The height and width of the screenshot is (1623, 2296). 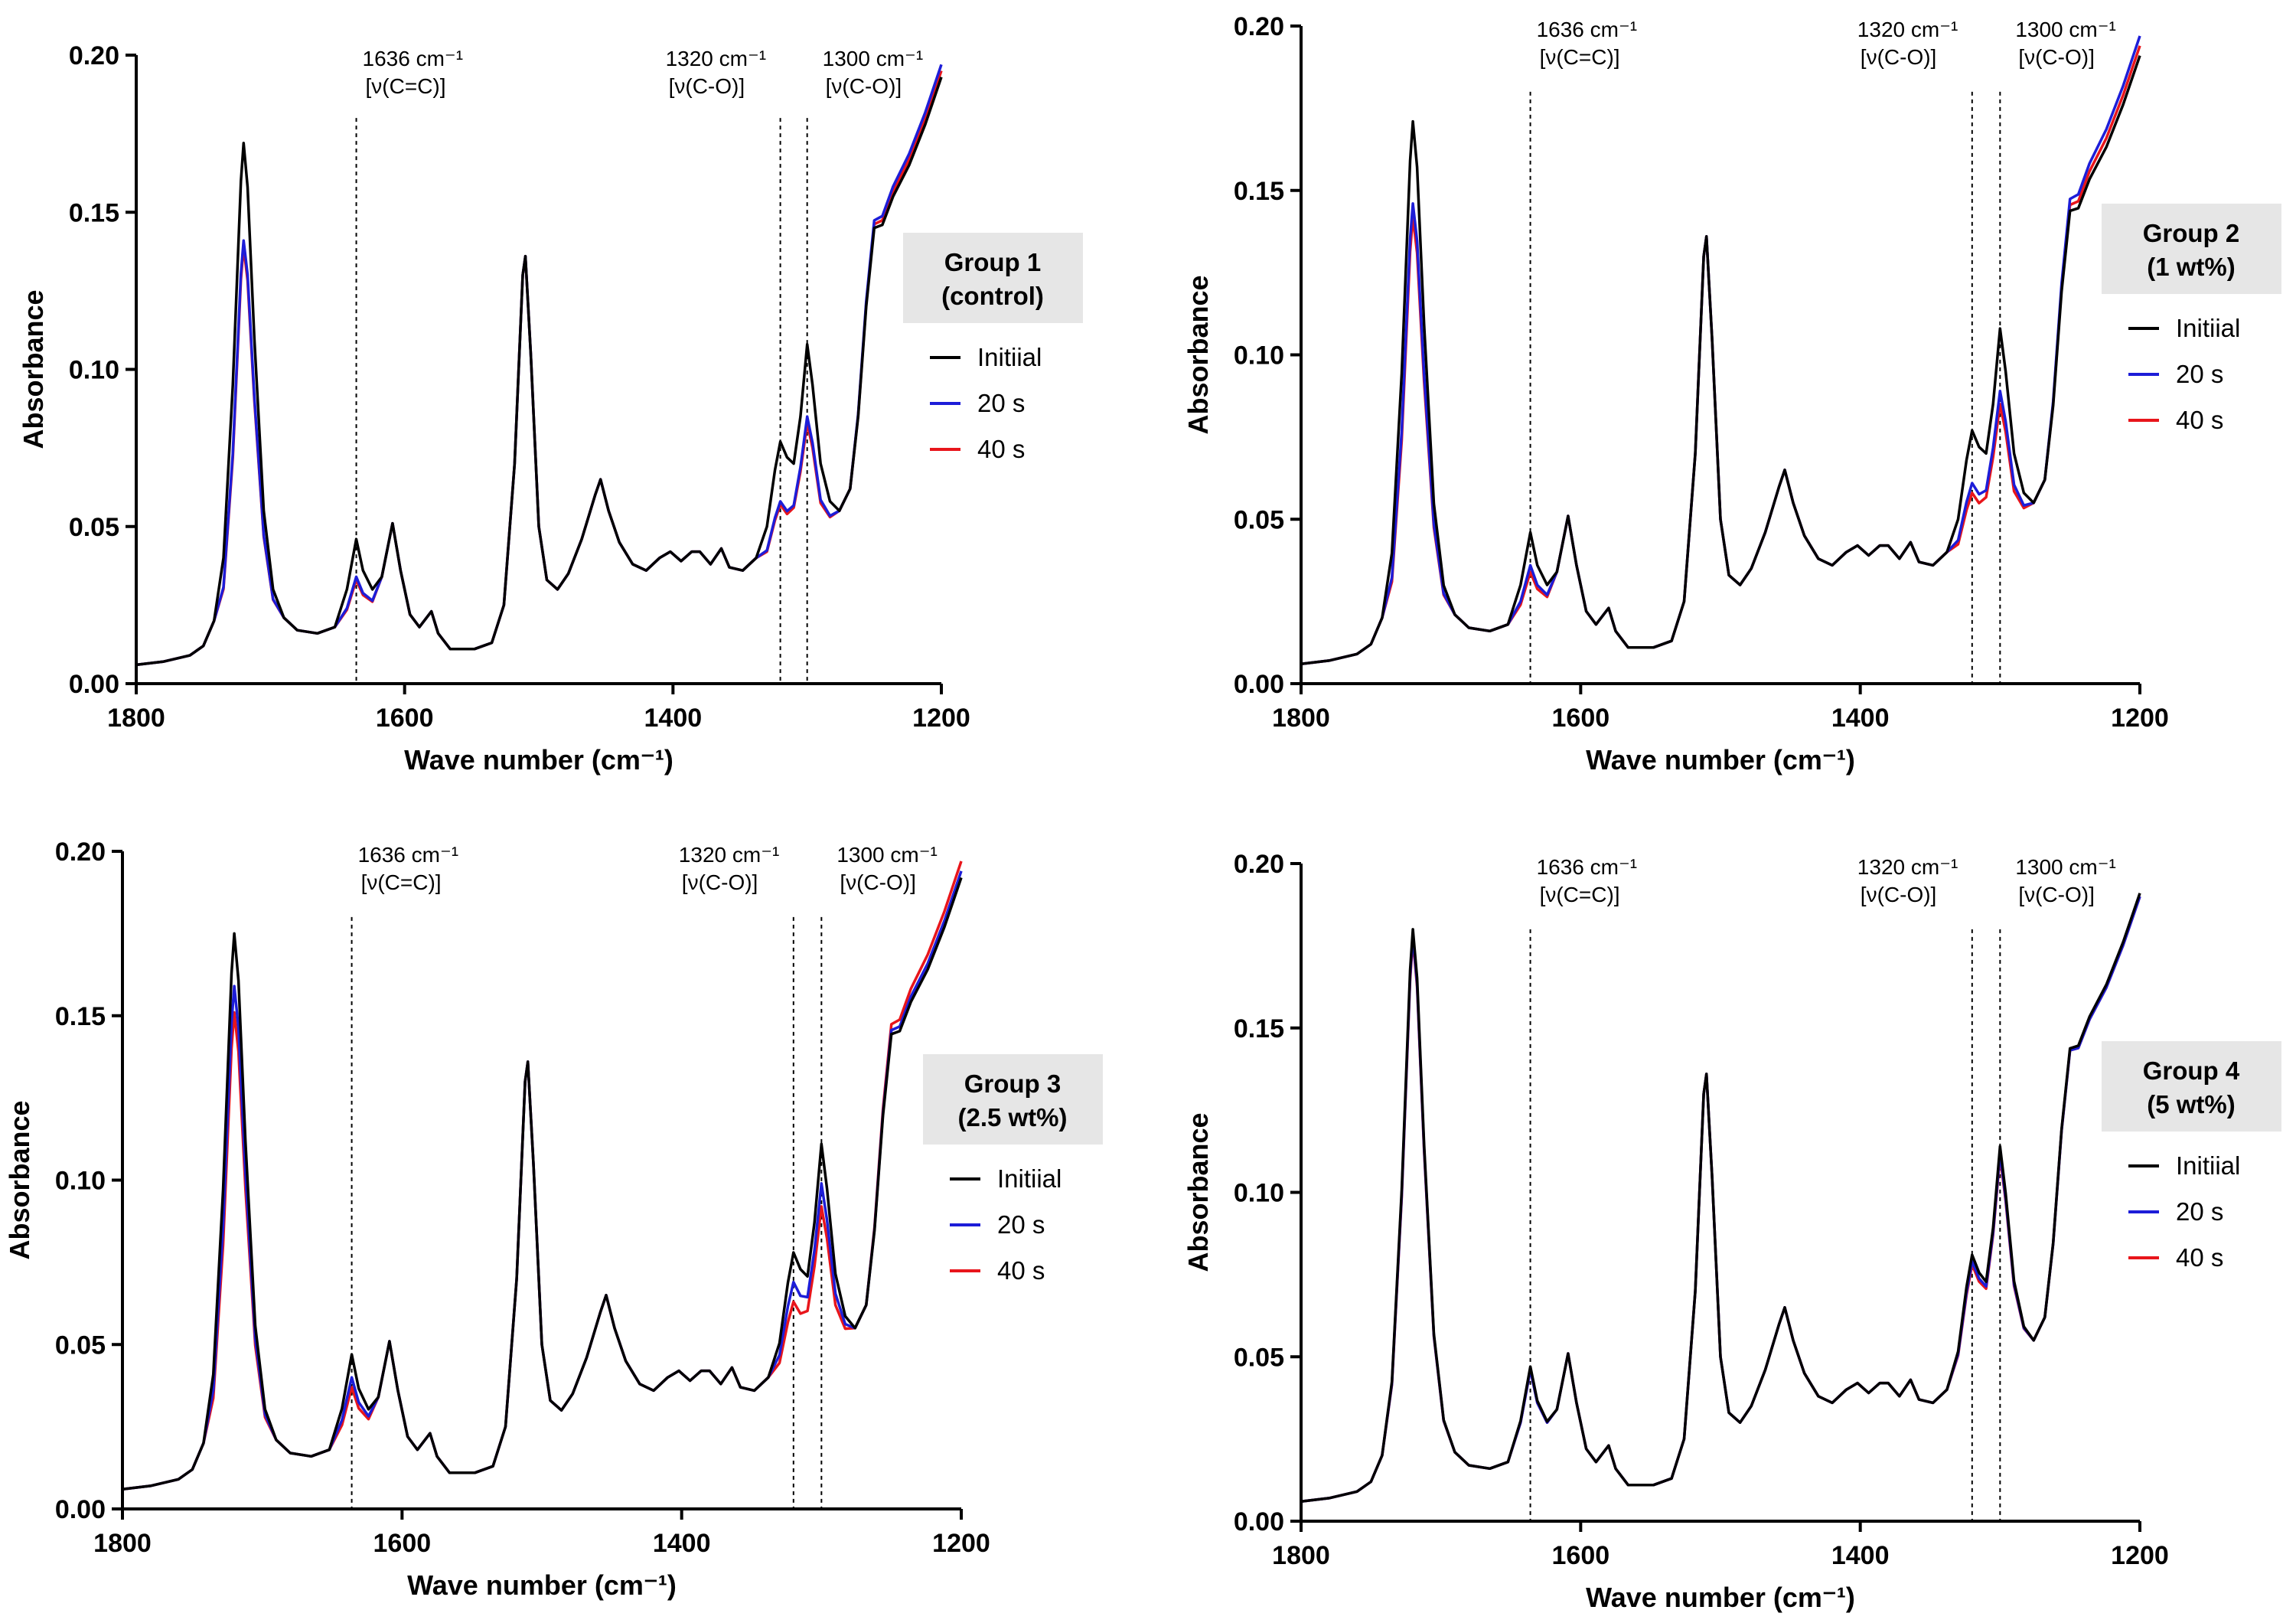 What do you see at coordinates (2191, 1070) in the screenshot?
I see `group-label-line1: Group 4` at bounding box center [2191, 1070].